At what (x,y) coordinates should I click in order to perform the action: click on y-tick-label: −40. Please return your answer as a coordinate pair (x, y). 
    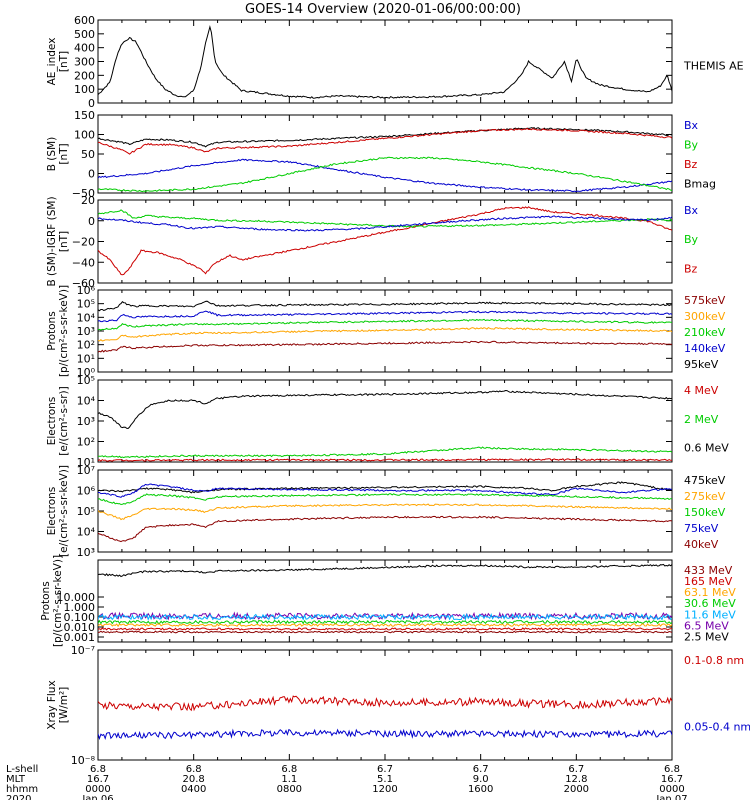
    Looking at the image, I should click on (83, 262).